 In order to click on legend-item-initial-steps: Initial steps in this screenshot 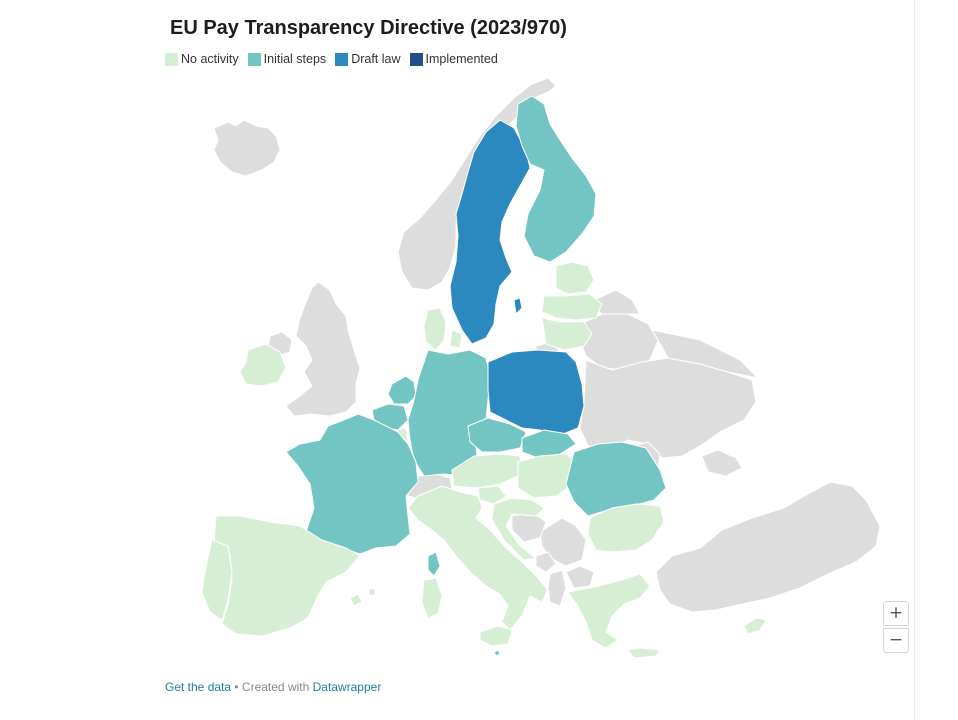, I will do `click(287, 59)`.